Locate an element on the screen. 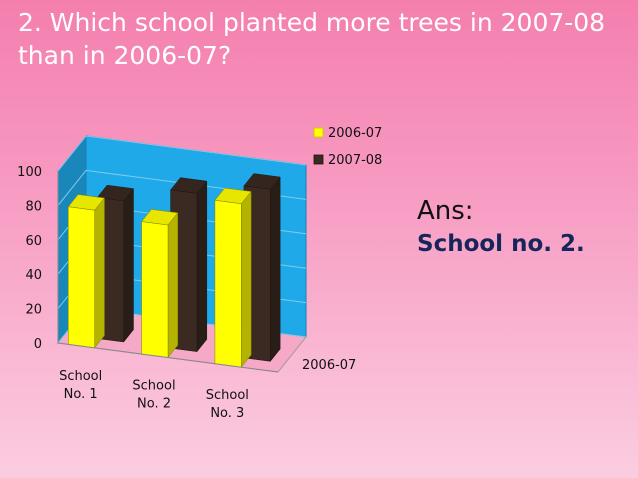 Image resolution: width=638 pixels, height=478 pixels. y-tick-label: 40 is located at coordinates (33, 275).